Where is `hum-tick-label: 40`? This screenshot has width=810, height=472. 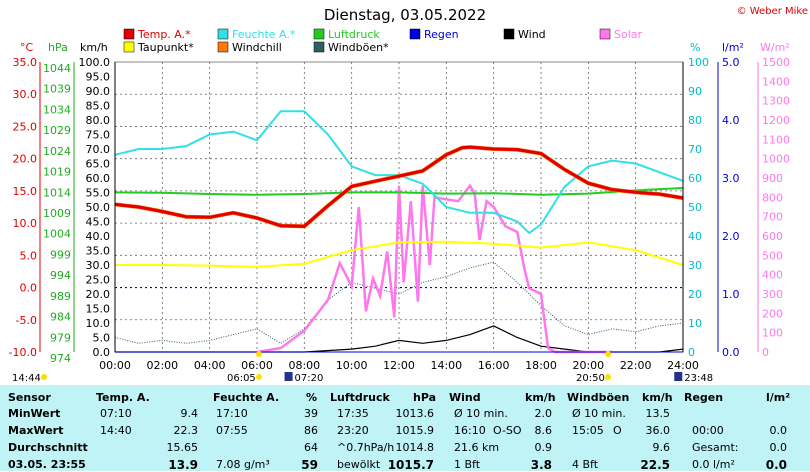 hum-tick-label: 40 is located at coordinates (695, 236).